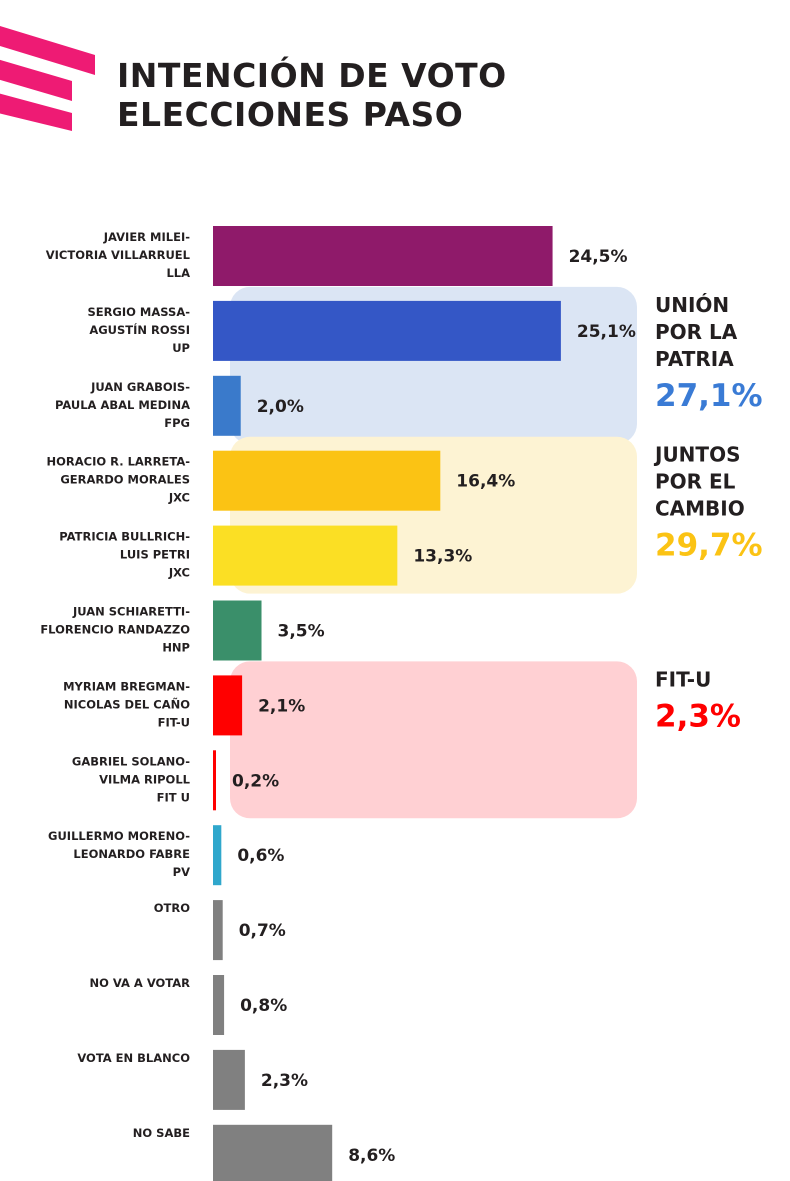 The image size is (790, 1181). I want to click on group-name-2-line-1: JUNTOS, so click(696, 455).